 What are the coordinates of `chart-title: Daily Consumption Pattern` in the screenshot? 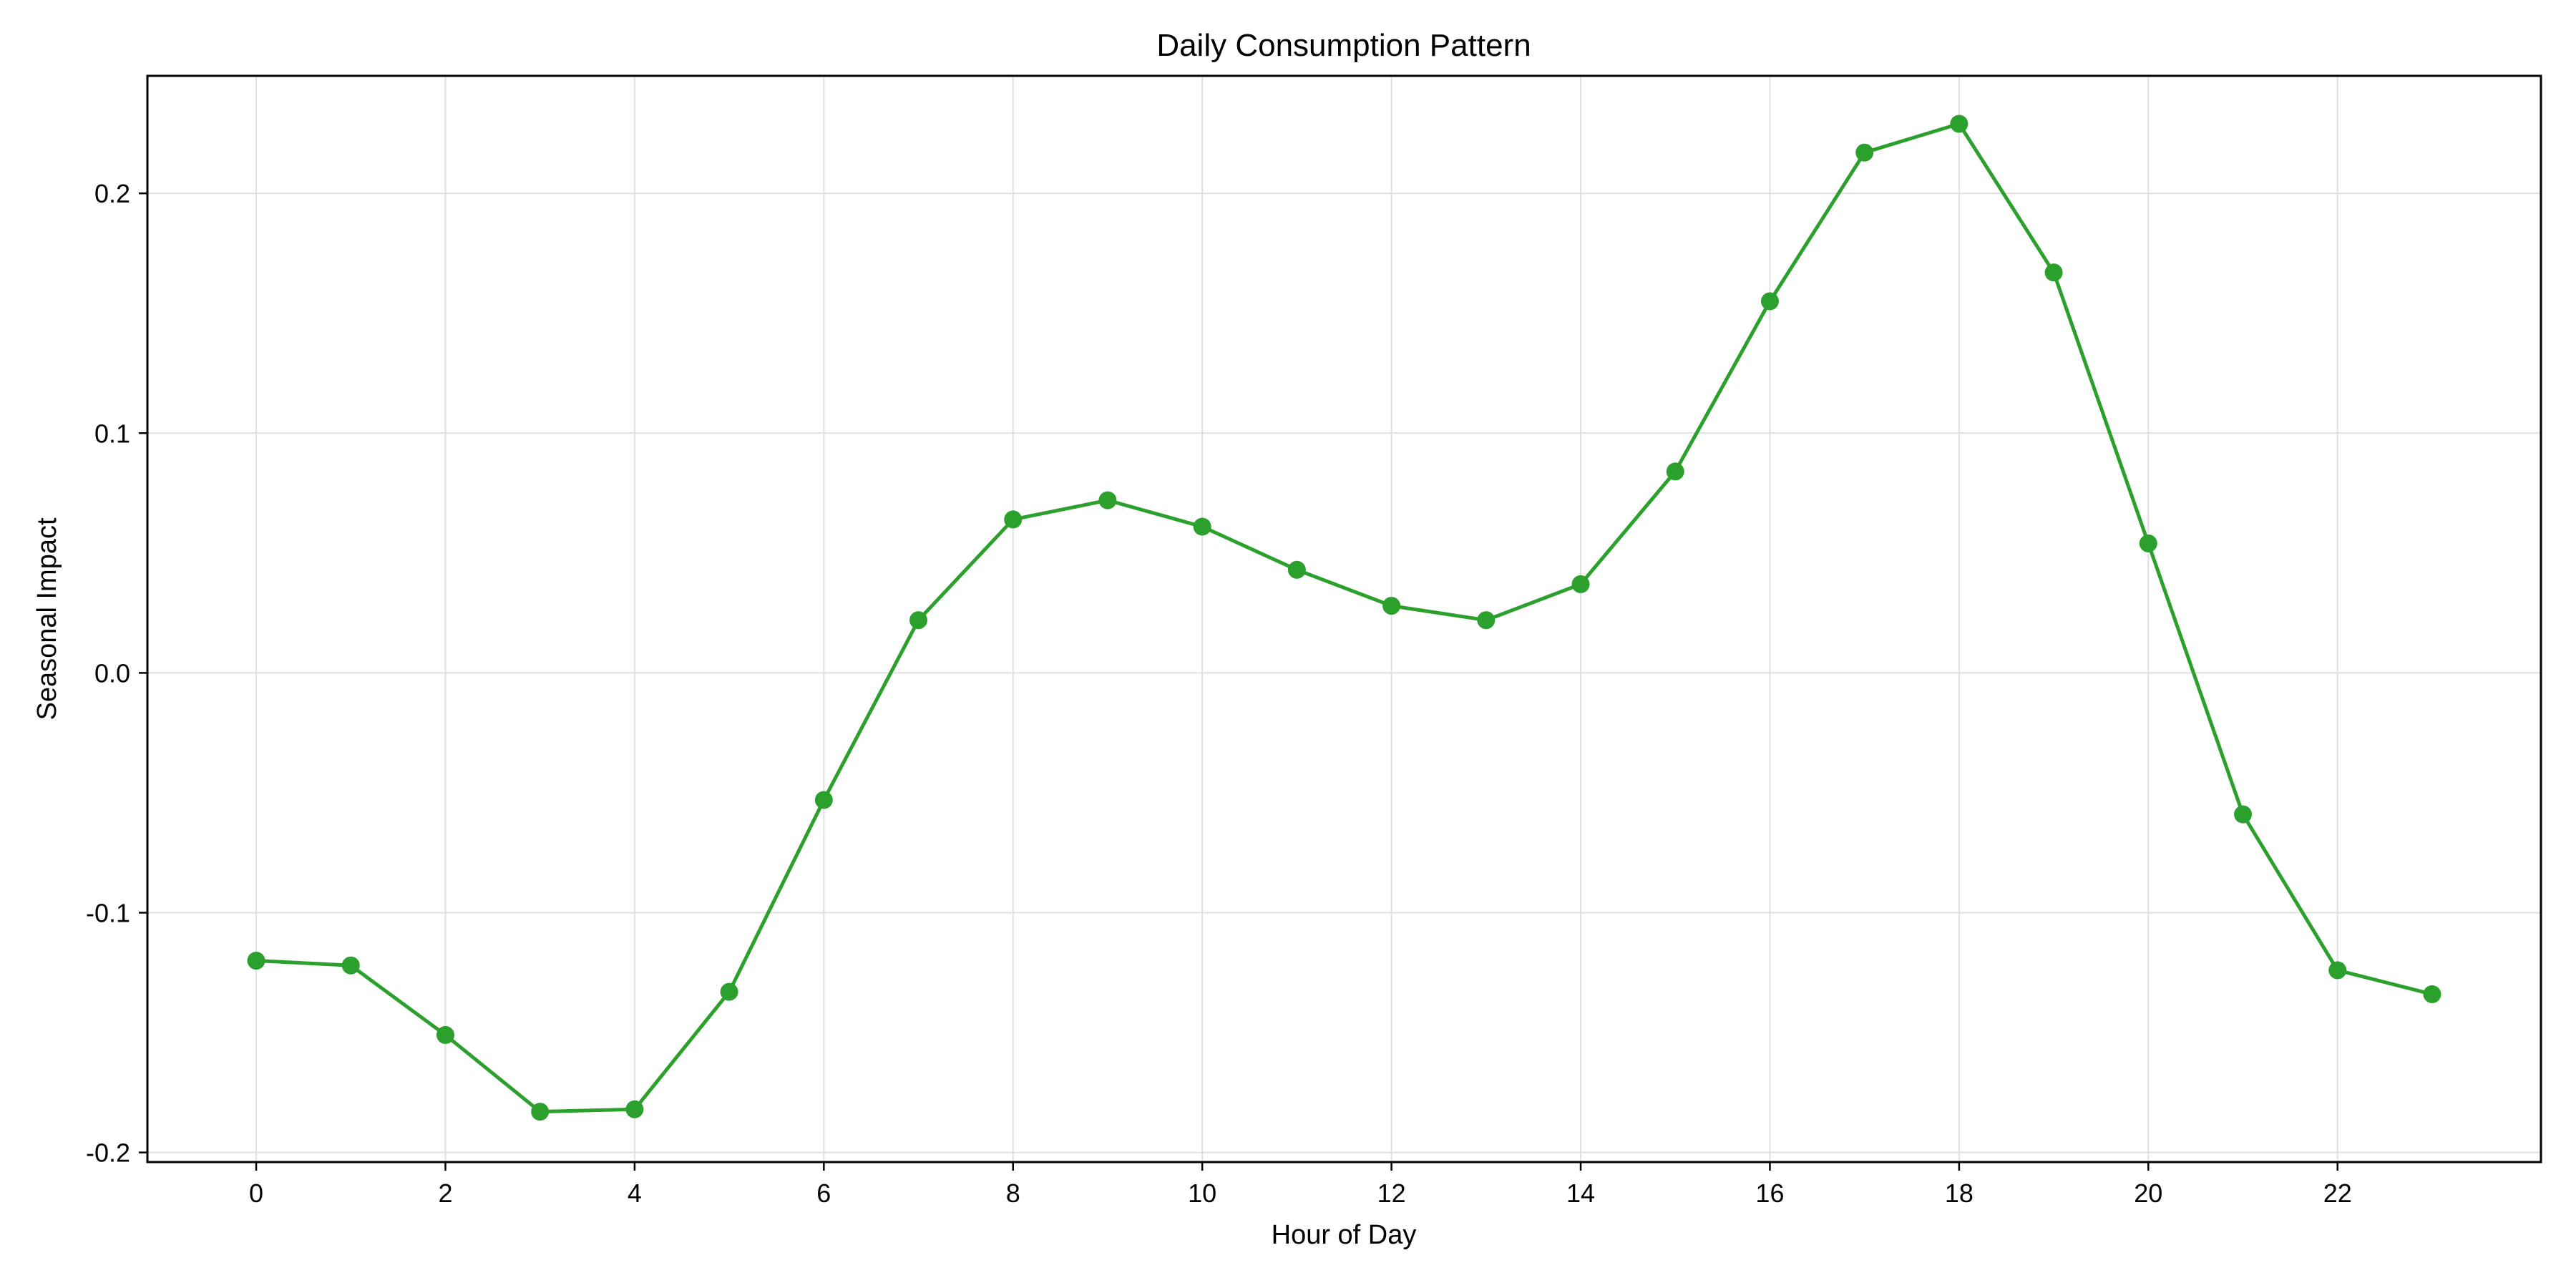 It's located at (1343, 45).